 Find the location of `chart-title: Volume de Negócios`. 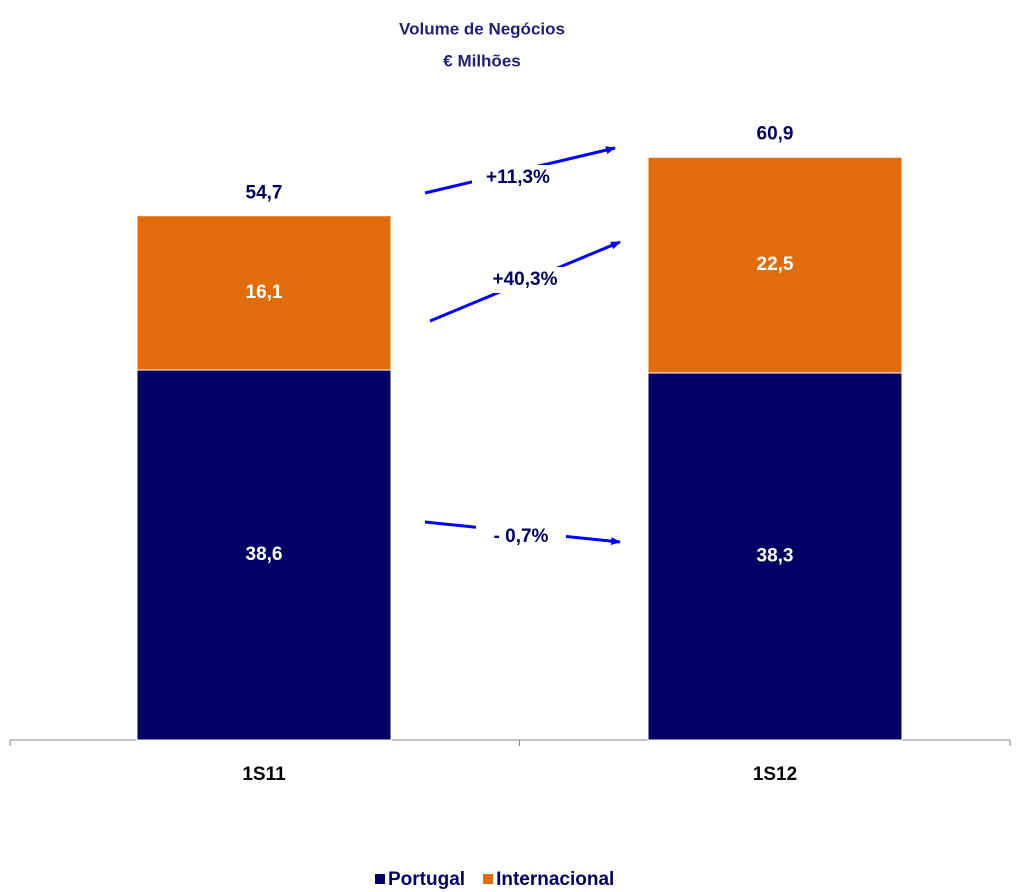

chart-title: Volume de Negócios is located at coordinates (482, 28).